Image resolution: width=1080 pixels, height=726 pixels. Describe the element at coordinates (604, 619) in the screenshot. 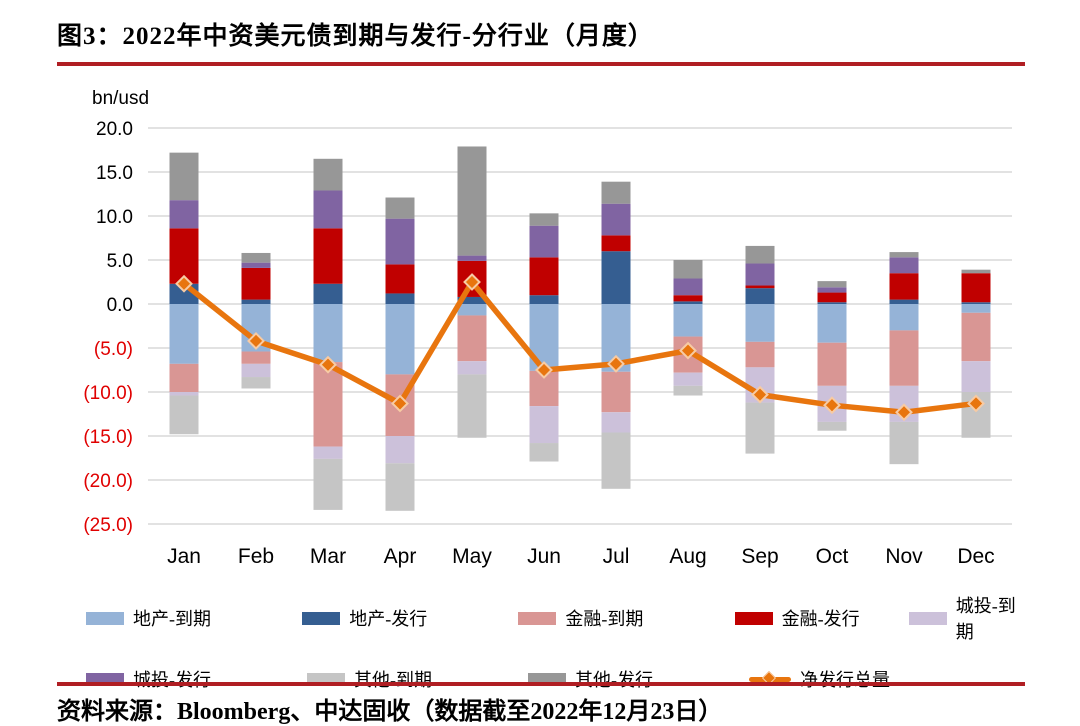

I see `legend-label: 金融-到期` at that location.